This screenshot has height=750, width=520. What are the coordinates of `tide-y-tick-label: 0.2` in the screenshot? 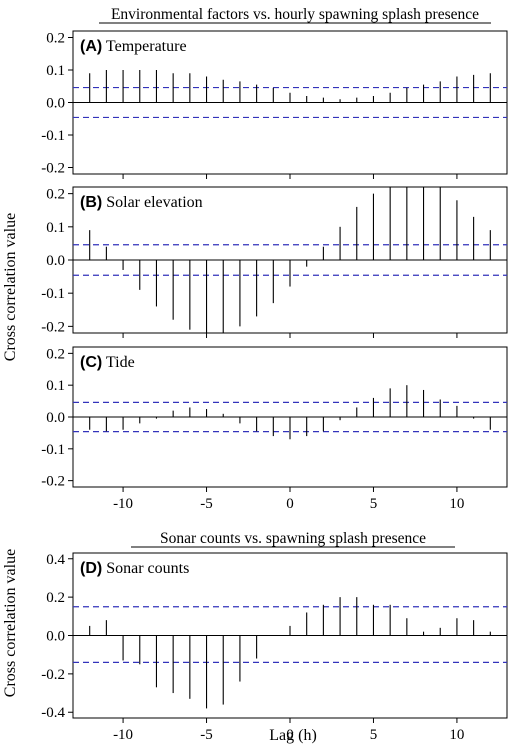 It's located at (55, 354).